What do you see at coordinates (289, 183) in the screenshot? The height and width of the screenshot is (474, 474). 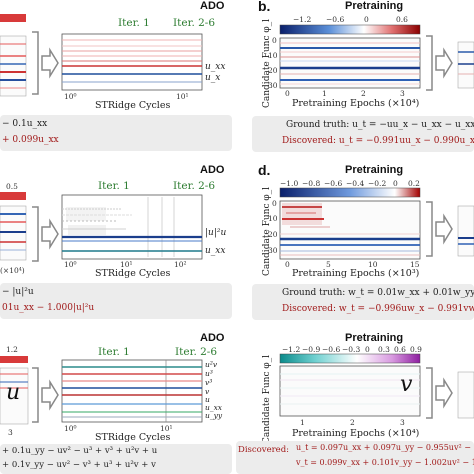 I see `panel-d-cb-tick-0: −1.0` at bounding box center [289, 183].